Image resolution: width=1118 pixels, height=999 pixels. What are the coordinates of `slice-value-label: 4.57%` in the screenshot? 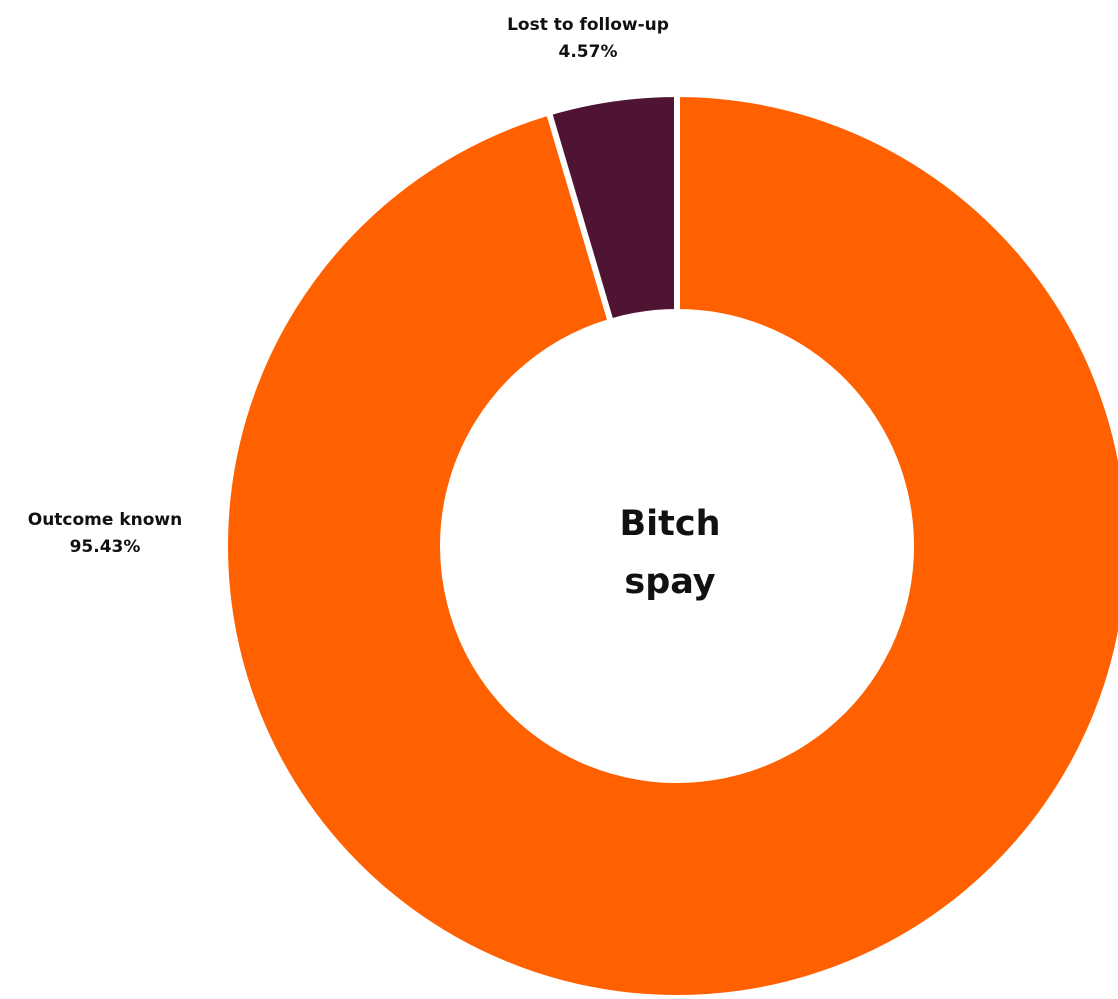 It's located at (588, 52).